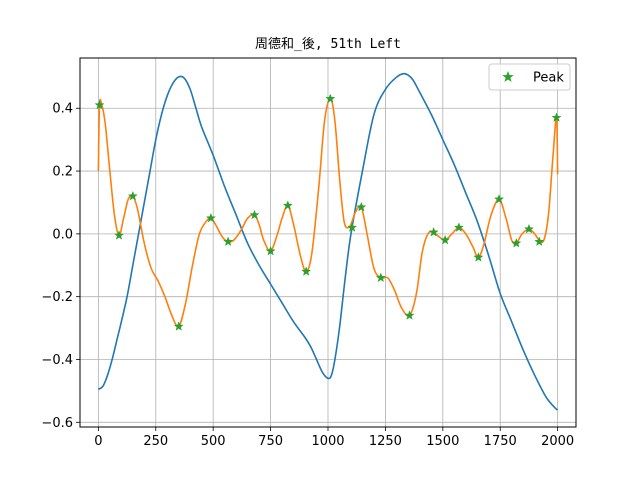 The width and height of the screenshot is (640, 480). What do you see at coordinates (62, 109) in the screenshot?
I see `y-tick-label: 0.4` at bounding box center [62, 109].